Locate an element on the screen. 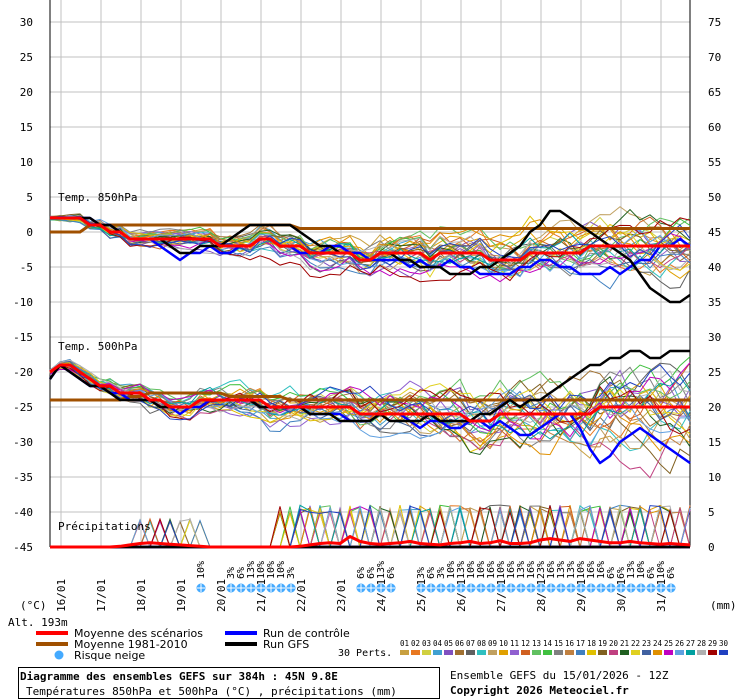  y-tick-label-left: 15 is located at coordinates (26, 127).